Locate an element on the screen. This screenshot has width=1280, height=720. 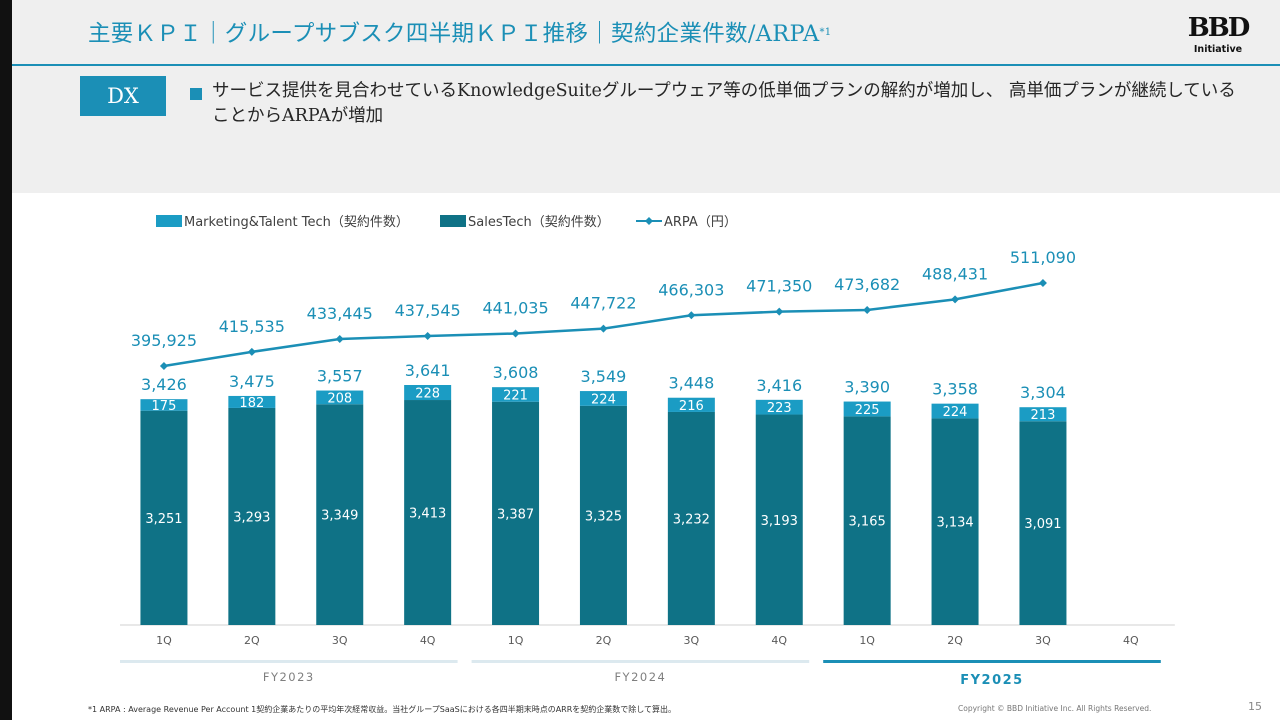
label-total: 3,557 is located at coordinates (340, 376).